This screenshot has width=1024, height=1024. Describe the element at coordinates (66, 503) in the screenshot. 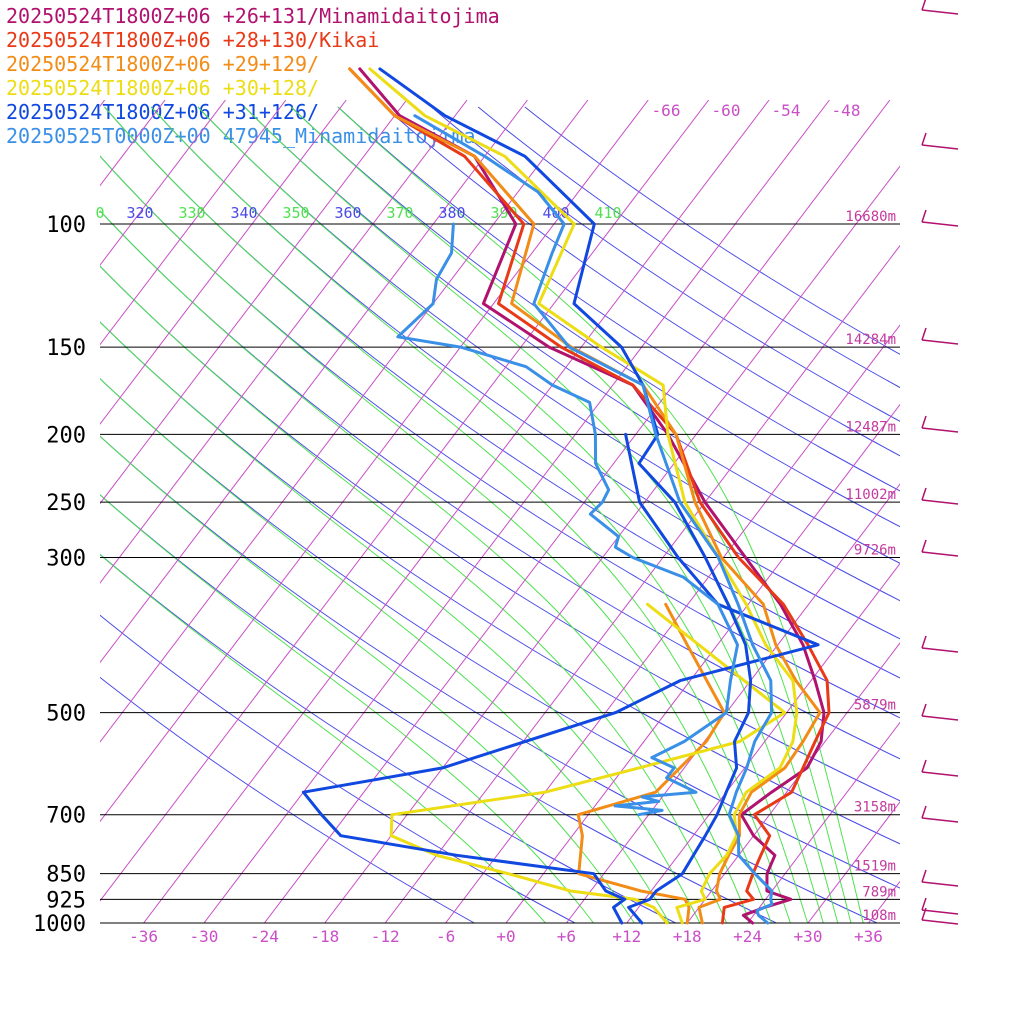

I see `pressure-label: 250` at that location.